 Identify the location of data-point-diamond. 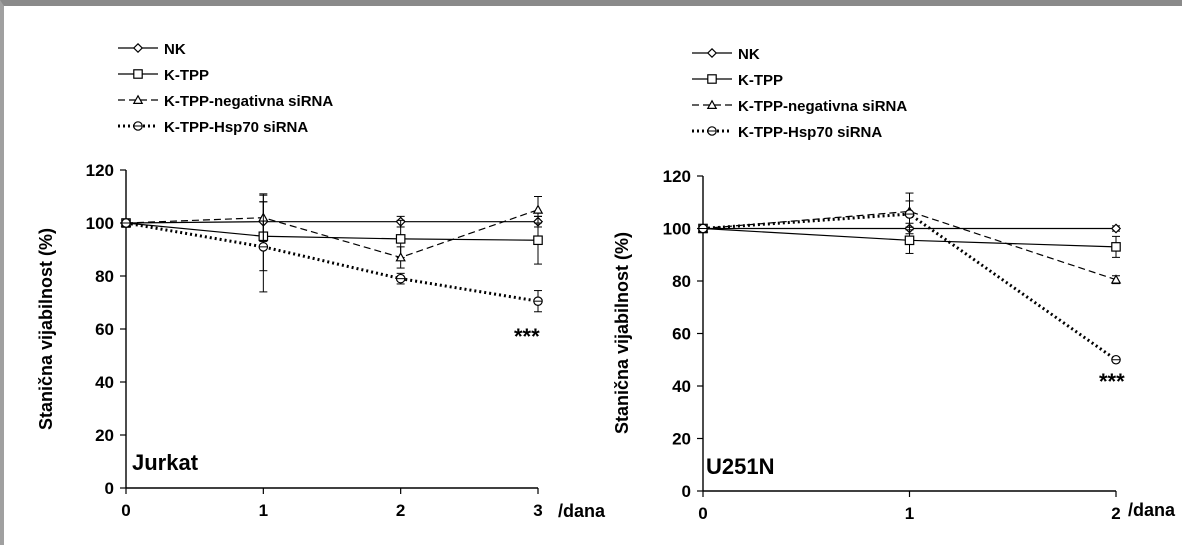
(1116, 228).